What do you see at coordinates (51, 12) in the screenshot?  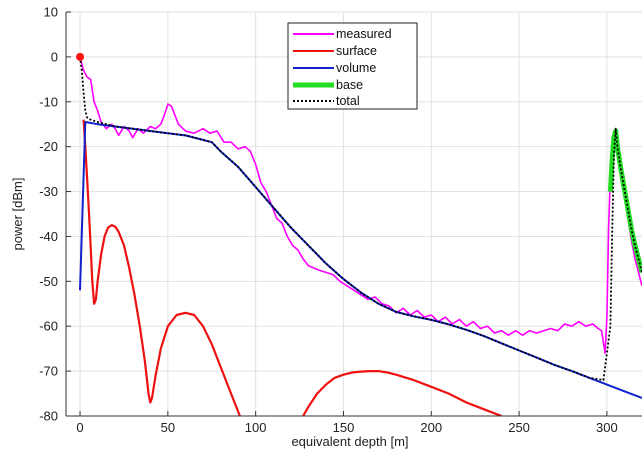 I see `y-tick-label: 10` at bounding box center [51, 12].